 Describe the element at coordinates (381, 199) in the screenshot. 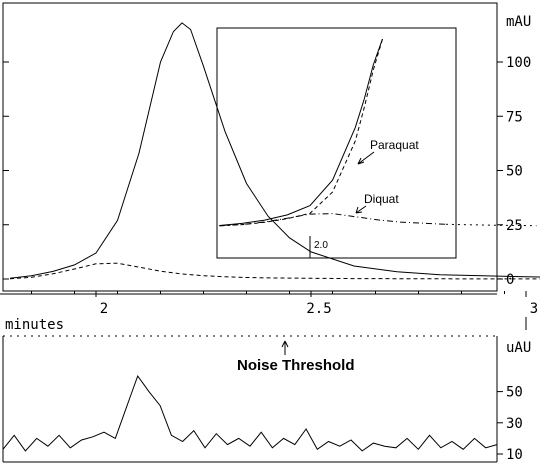

I see `inset-annotation-diquat: Diquat` at that location.